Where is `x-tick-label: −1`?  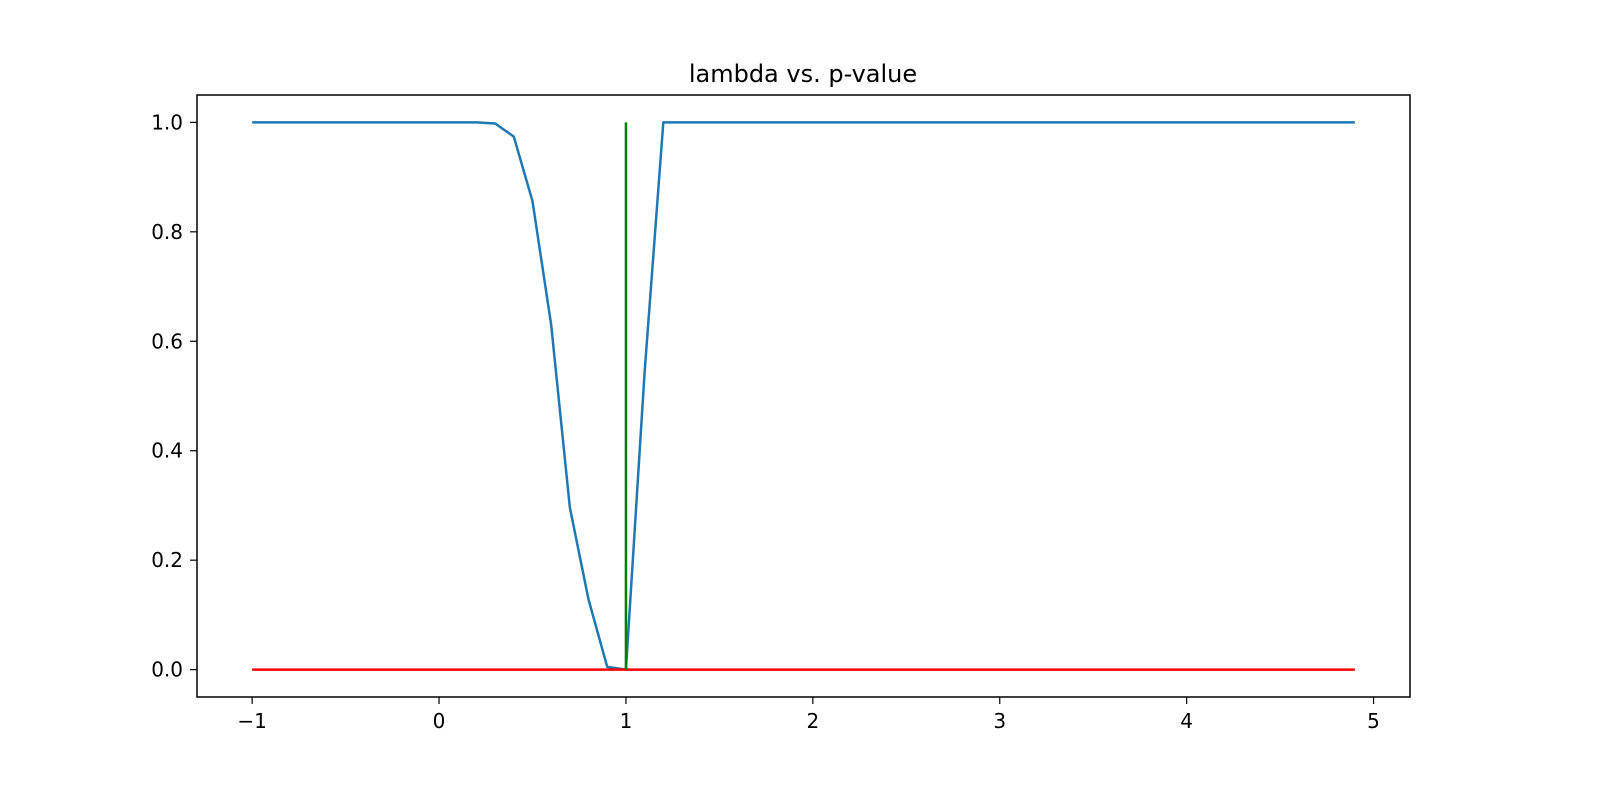
x-tick-label: −1 is located at coordinates (251, 721).